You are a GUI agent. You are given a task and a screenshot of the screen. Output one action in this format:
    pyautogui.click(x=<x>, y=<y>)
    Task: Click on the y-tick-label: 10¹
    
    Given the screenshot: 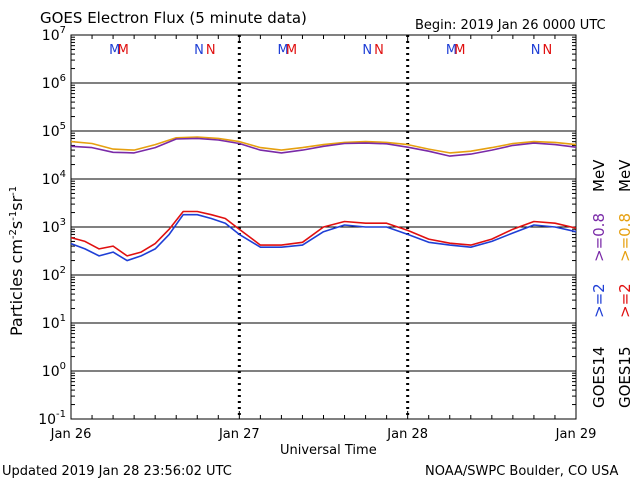 What is the action you would take?
    pyautogui.click(x=54, y=322)
    